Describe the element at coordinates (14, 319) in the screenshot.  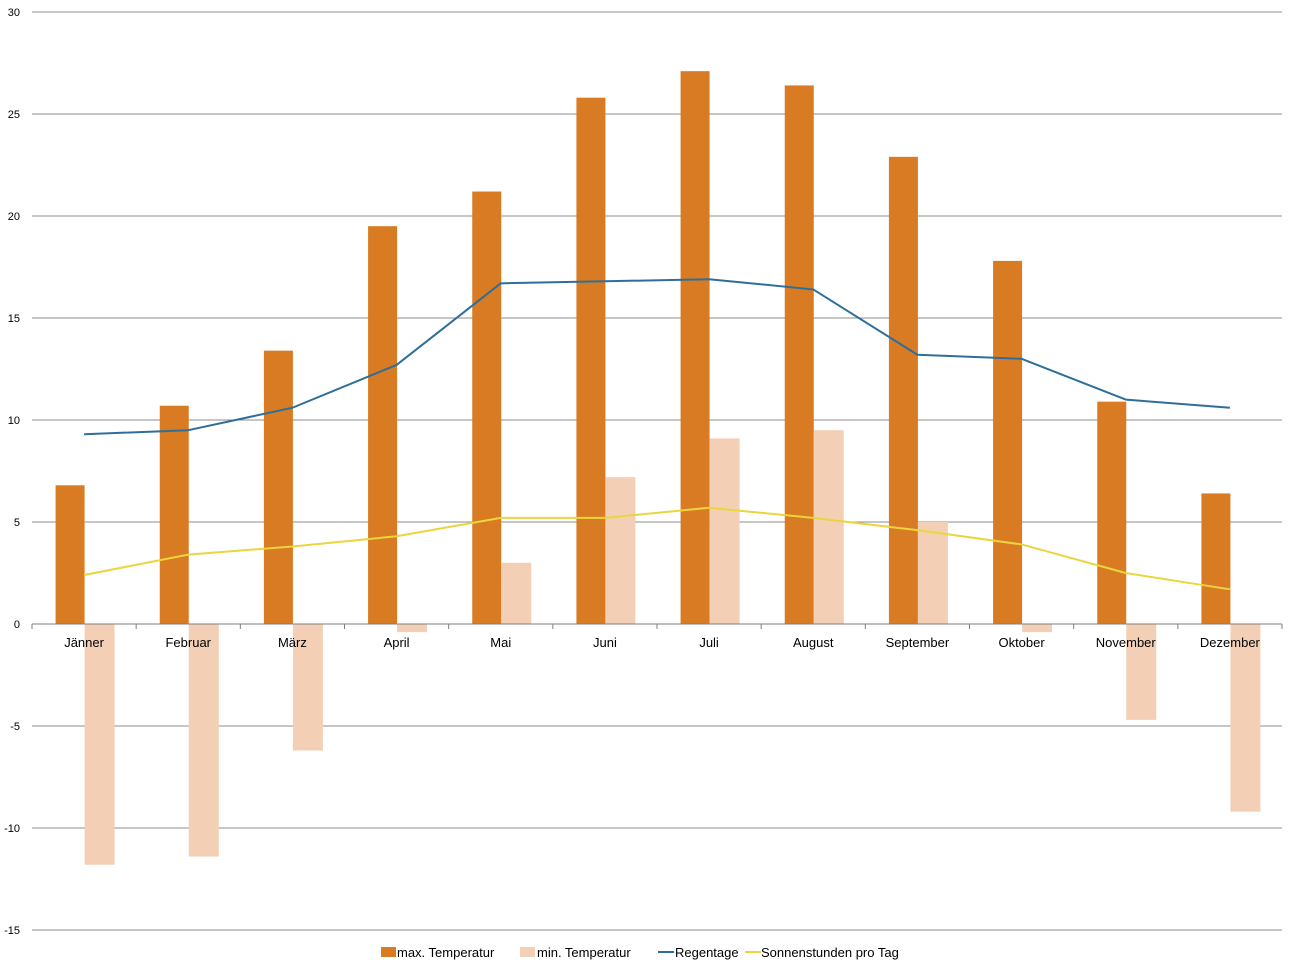
I see `y-tick-label: 15` at that location.